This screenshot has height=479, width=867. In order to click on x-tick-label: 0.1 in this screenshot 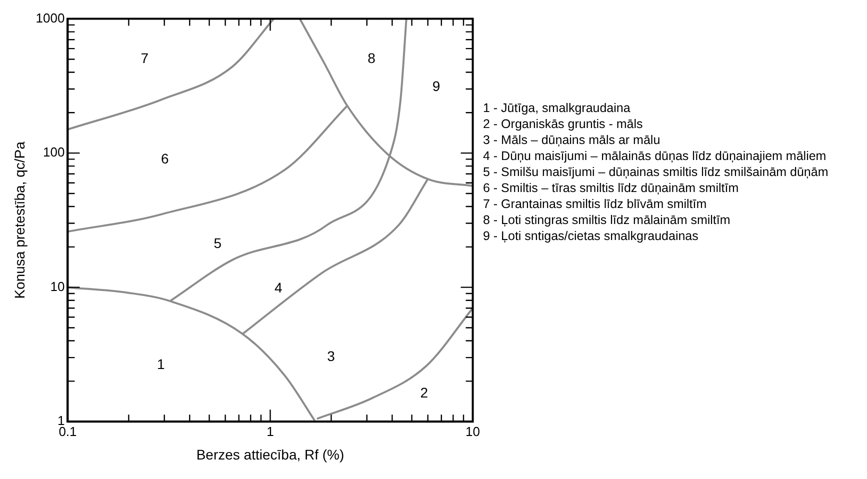, I will do `click(67, 431)`.